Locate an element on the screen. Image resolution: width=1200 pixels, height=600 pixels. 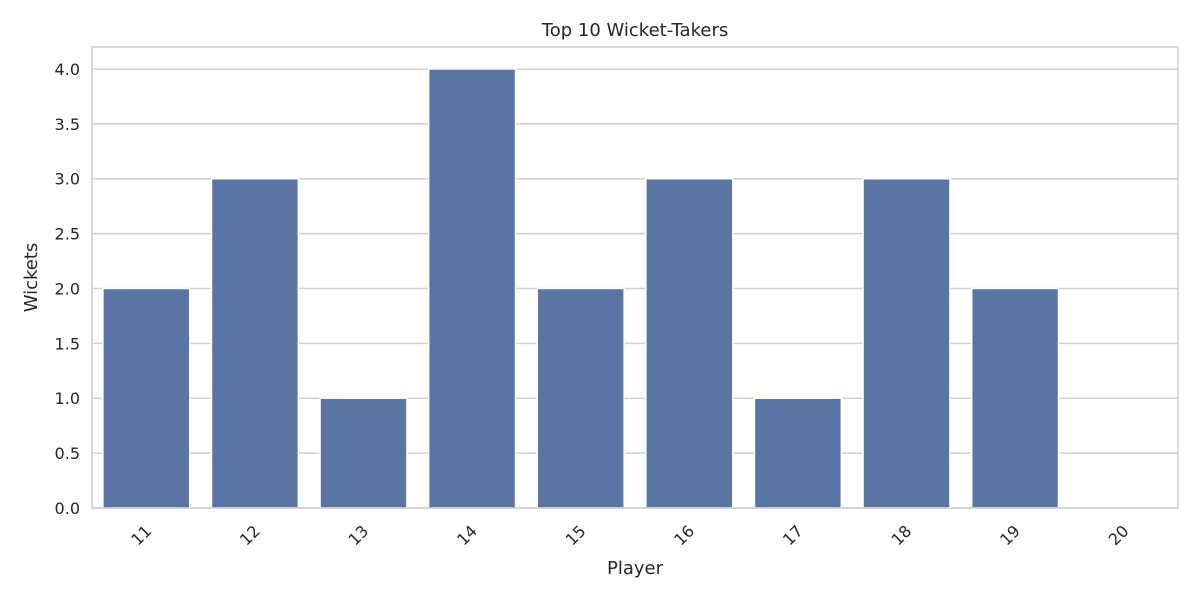
y-tick-label: 2.0 is located at coordinates (67, 288).